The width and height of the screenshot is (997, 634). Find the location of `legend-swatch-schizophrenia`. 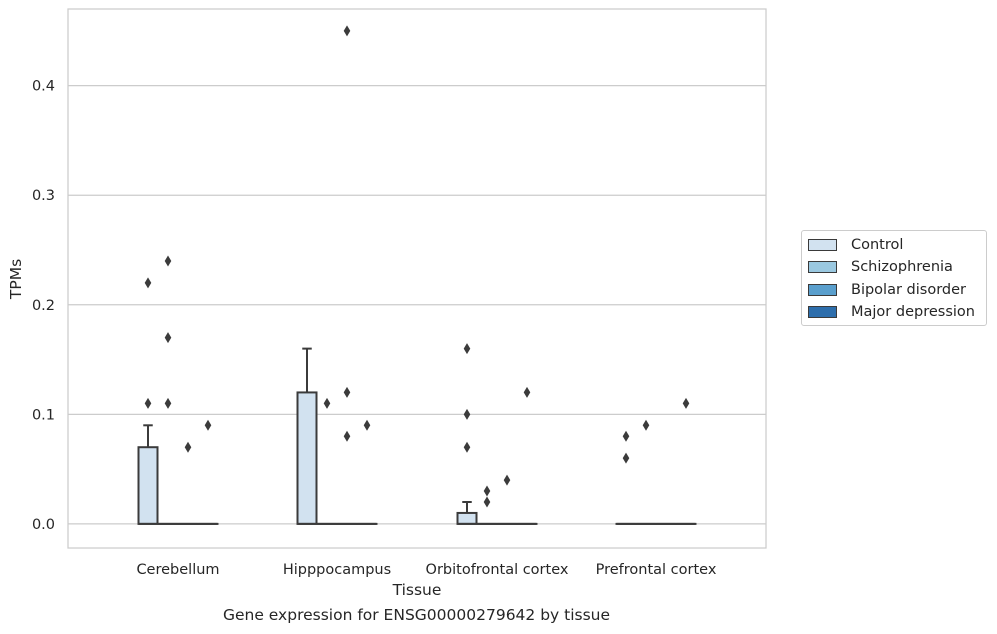

legend-swatch-schizophrenia is located at coordinates (822, 267).